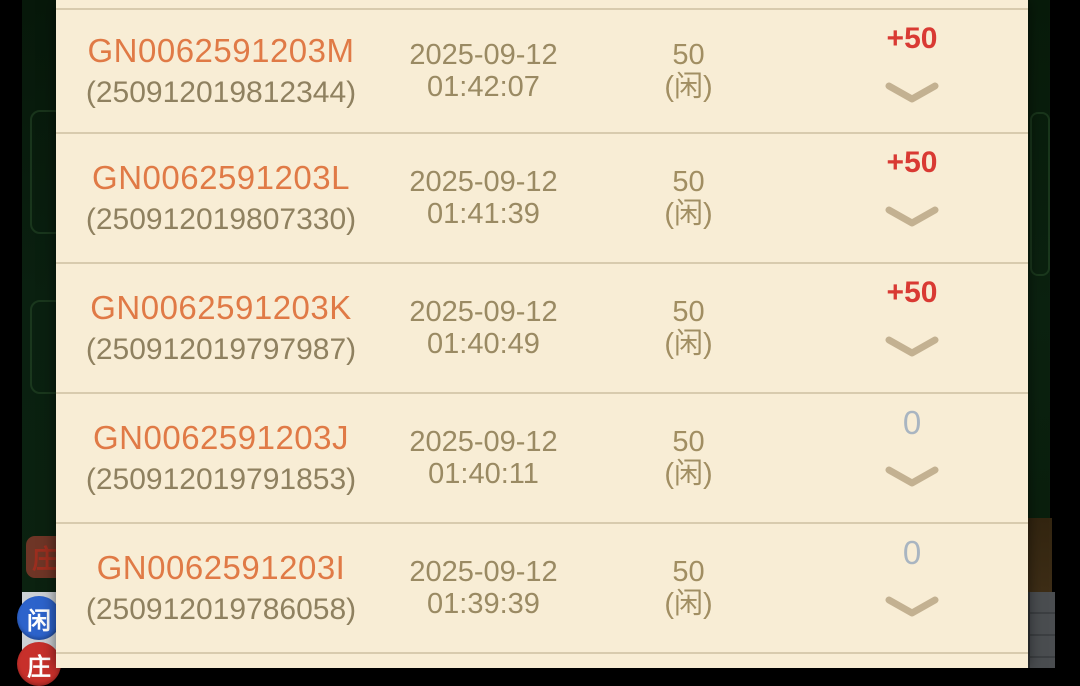 The width and height of the screenshot is (1080, 686). What do you see at coordinates (39, 664) in the screenshot?
I see `banker-bet-chip-partial: 庄` at bounding box center [39, 664].